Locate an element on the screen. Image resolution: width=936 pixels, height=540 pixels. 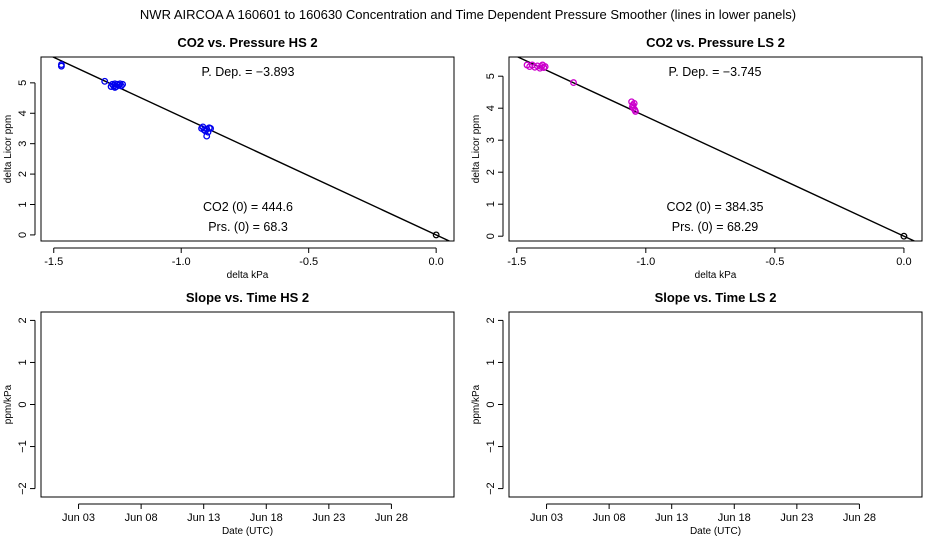
pressure-dependence-label: P. Dep. = −3.745 is located at coordinates (715, 72).